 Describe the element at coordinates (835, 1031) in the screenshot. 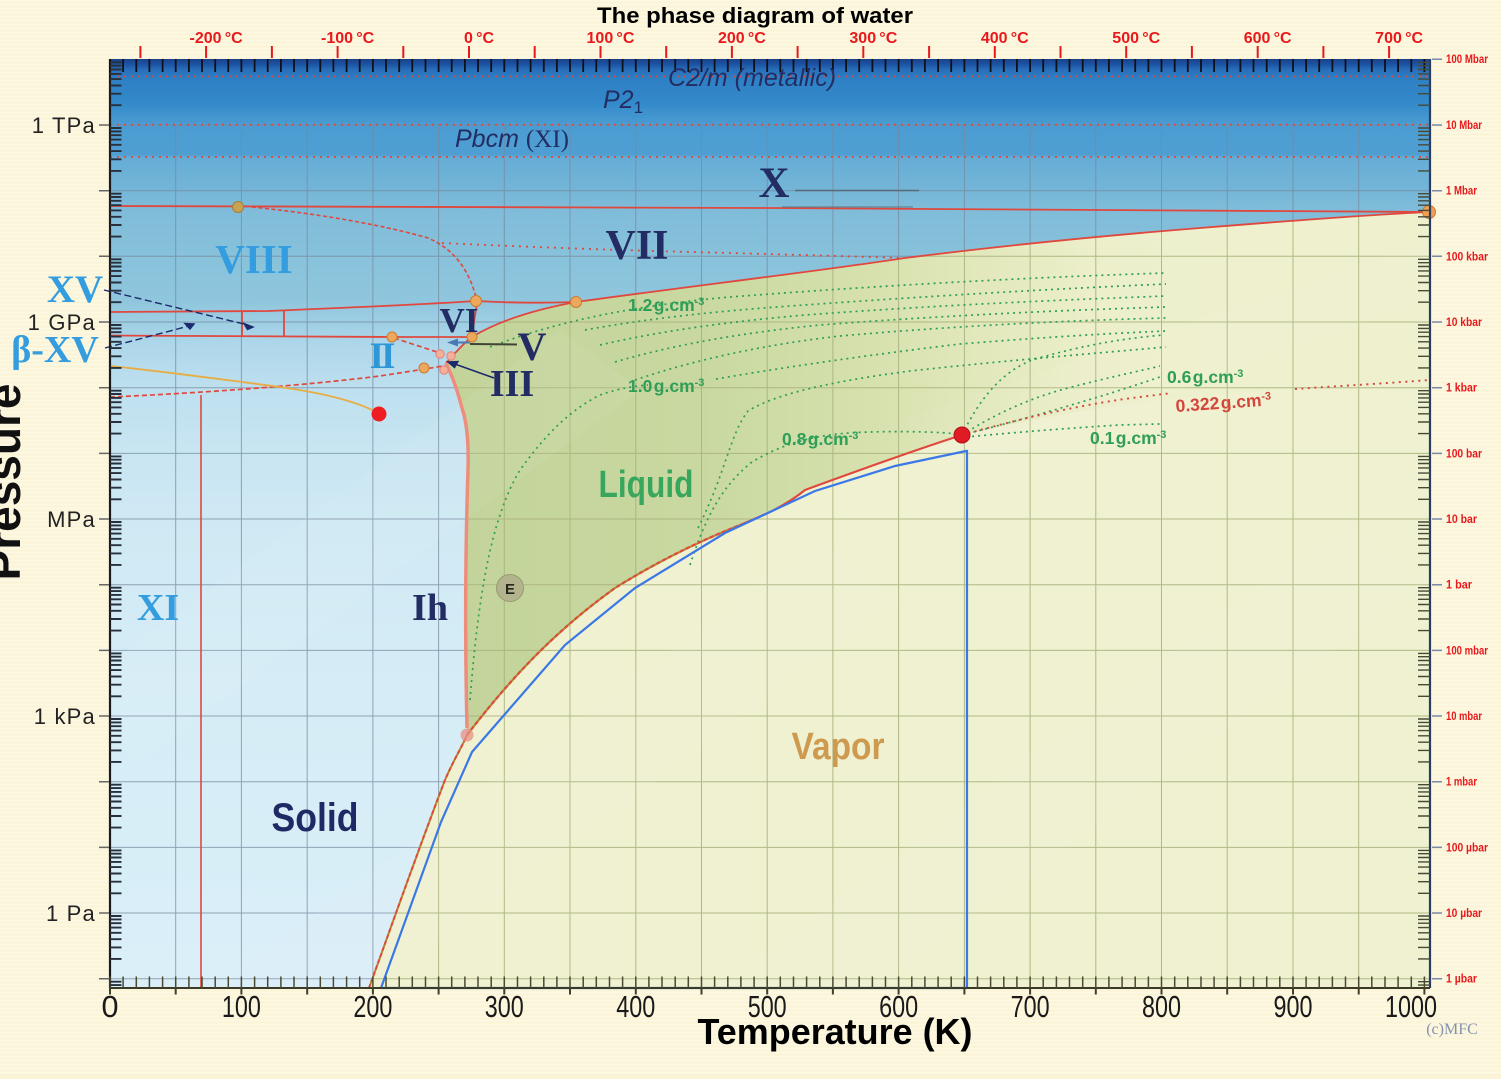

I see `svg-text: Temperature (K)` at that location.